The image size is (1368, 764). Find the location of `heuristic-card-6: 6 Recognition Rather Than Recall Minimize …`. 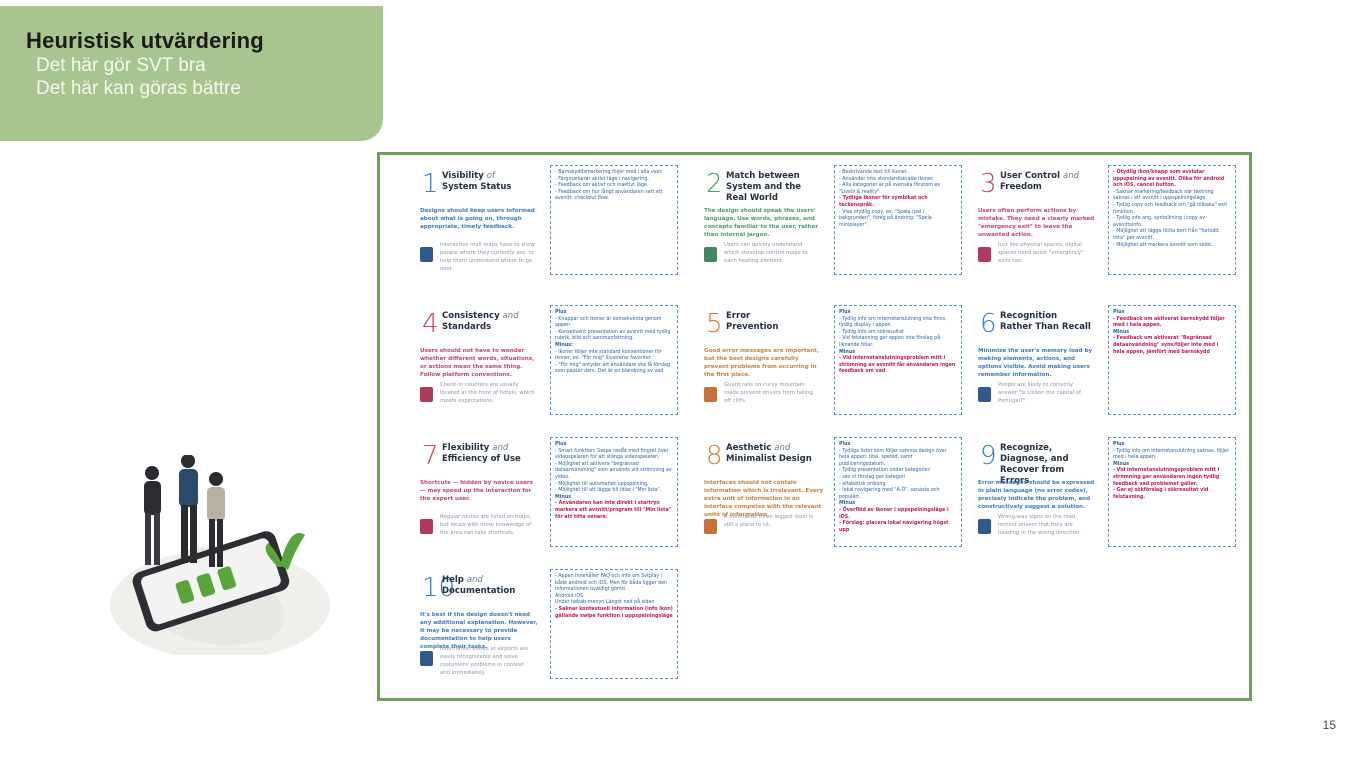

heuristic-card-6: 6 Recognition Rather Than Recall Minimize … is located at coordinates (1092, 366).